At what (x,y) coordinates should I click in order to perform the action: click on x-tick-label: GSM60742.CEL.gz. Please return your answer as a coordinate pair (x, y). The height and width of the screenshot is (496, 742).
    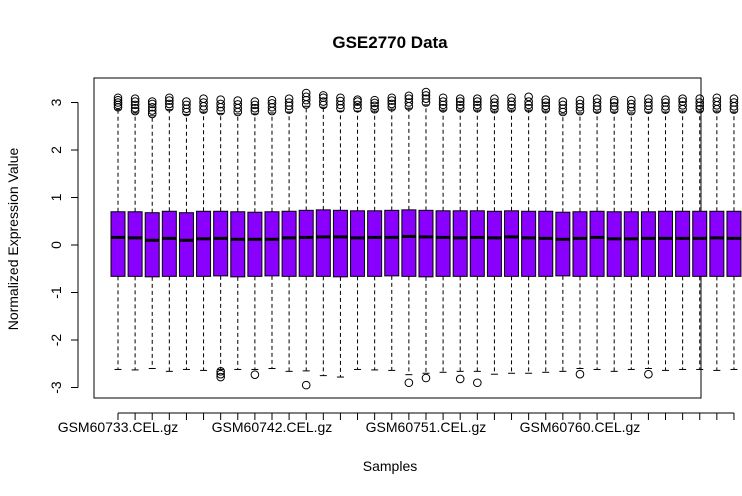
    Looking at the image, I should click on (272, 427).